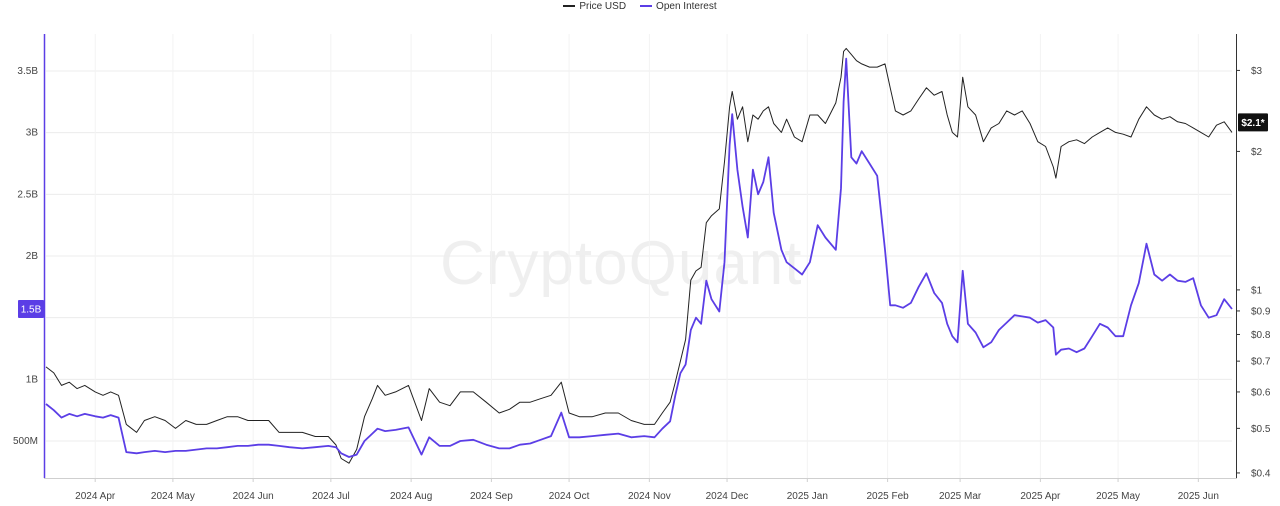 Image resolution: width=1280 pixels, height=506 pixels. What do you see at coordinates (32, 133) in the screenshot?
I see `y-left-tick-label: 3B` at bounding box center [32, 133].